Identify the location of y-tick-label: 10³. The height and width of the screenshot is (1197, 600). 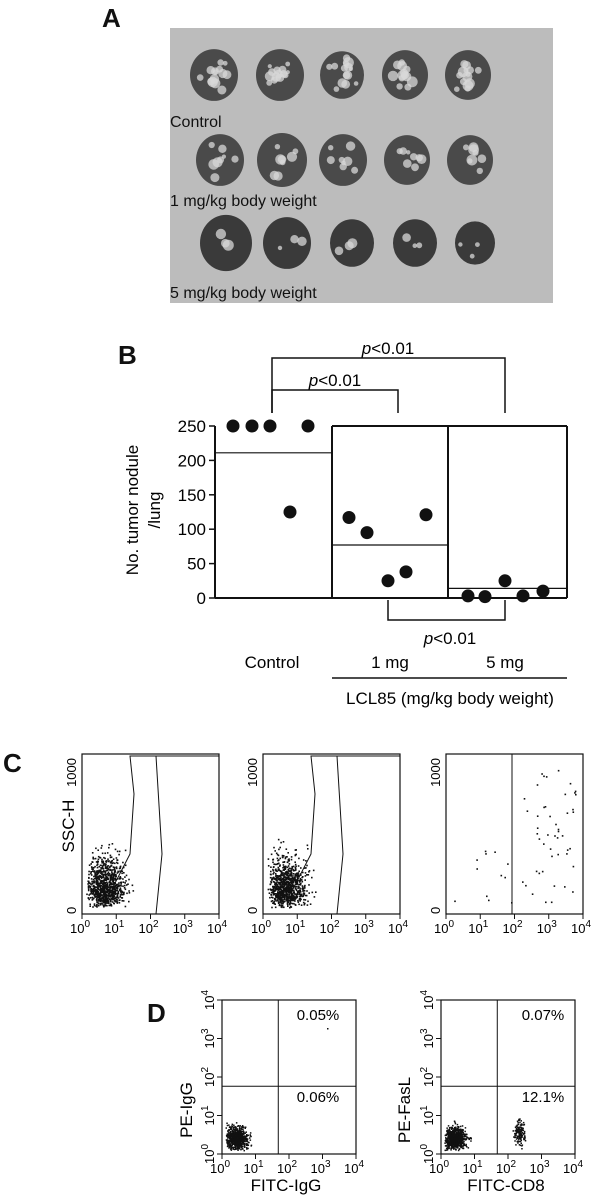
(427, 1038).